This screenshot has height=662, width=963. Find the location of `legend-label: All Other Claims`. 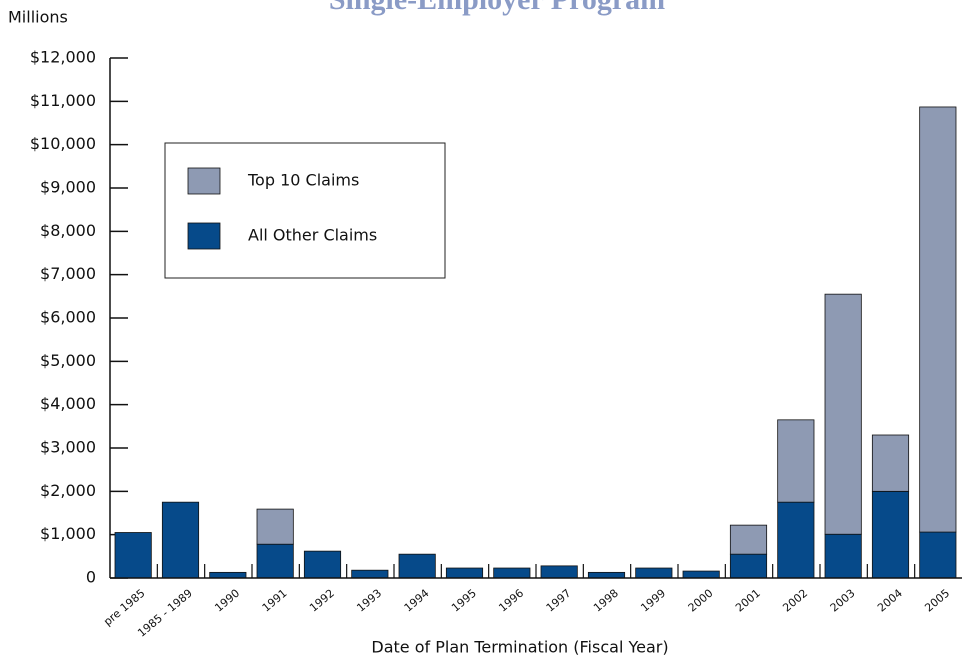

legend-label: All Other Claims is located at coordinates (312, 235).